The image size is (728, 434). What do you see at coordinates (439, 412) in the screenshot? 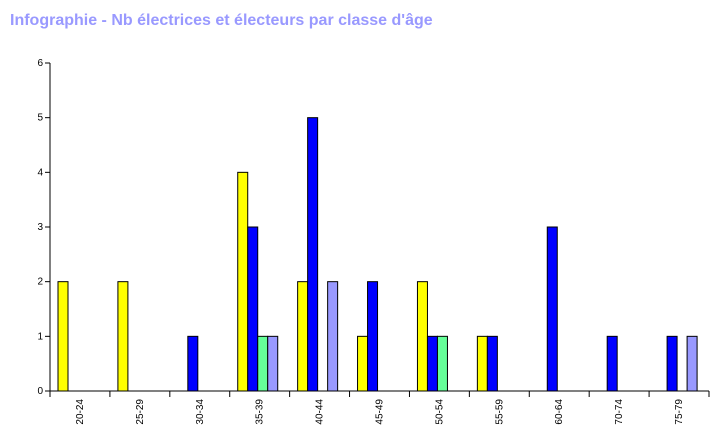
I see `x-tick-label: 50-54` at bounding box center [439, 412].